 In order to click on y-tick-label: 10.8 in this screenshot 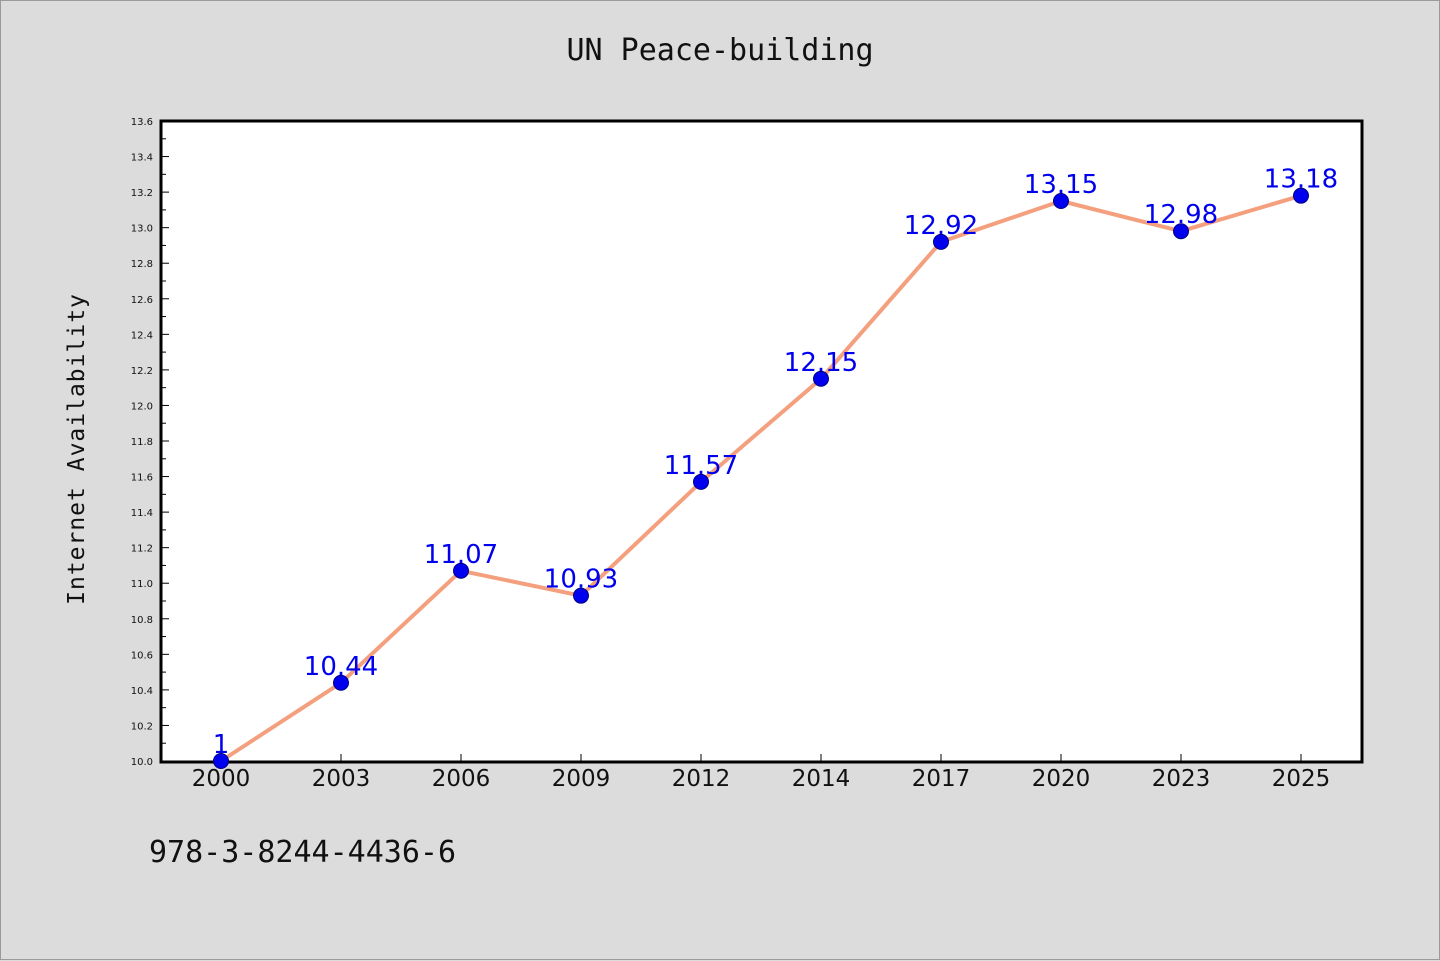, I will do `click(142, 620)`.